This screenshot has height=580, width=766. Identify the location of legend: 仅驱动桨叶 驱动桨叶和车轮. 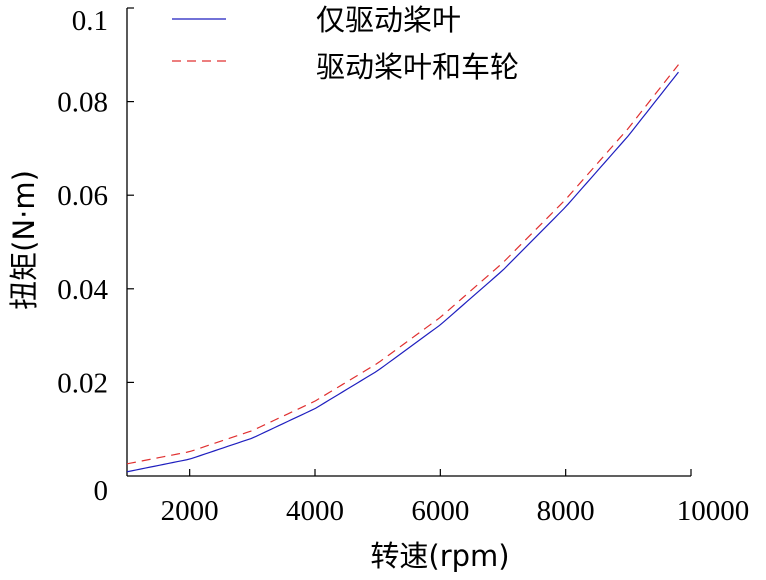
(345, 43).